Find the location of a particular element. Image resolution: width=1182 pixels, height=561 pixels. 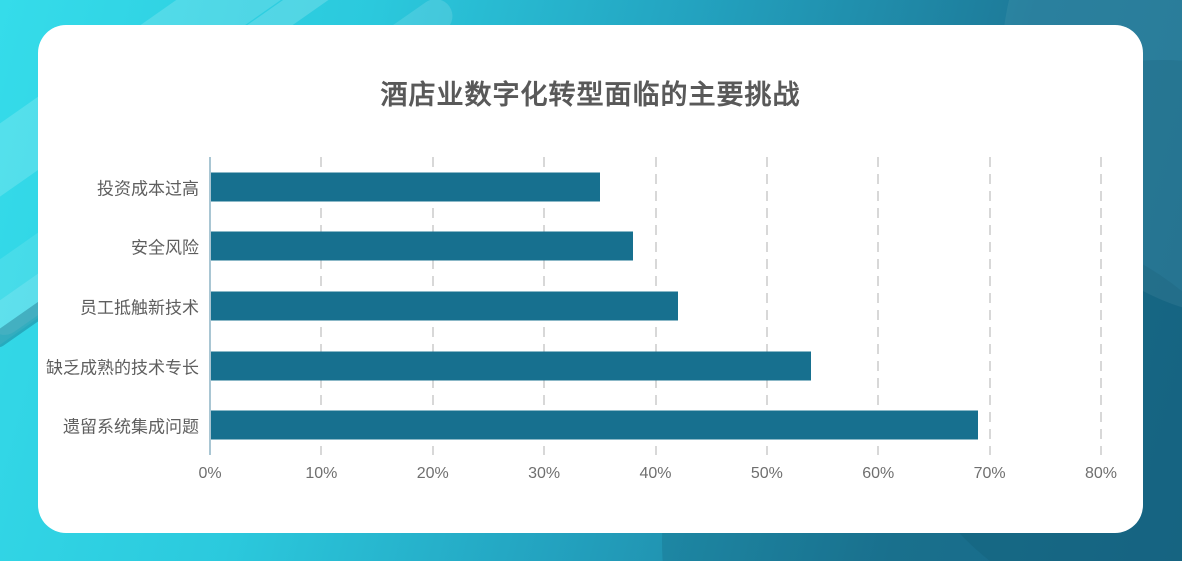

x-axis-ticks: 0% 10% 20% 30% 40% 50% 60% 70% 80% is located at coordinates (657, 476).